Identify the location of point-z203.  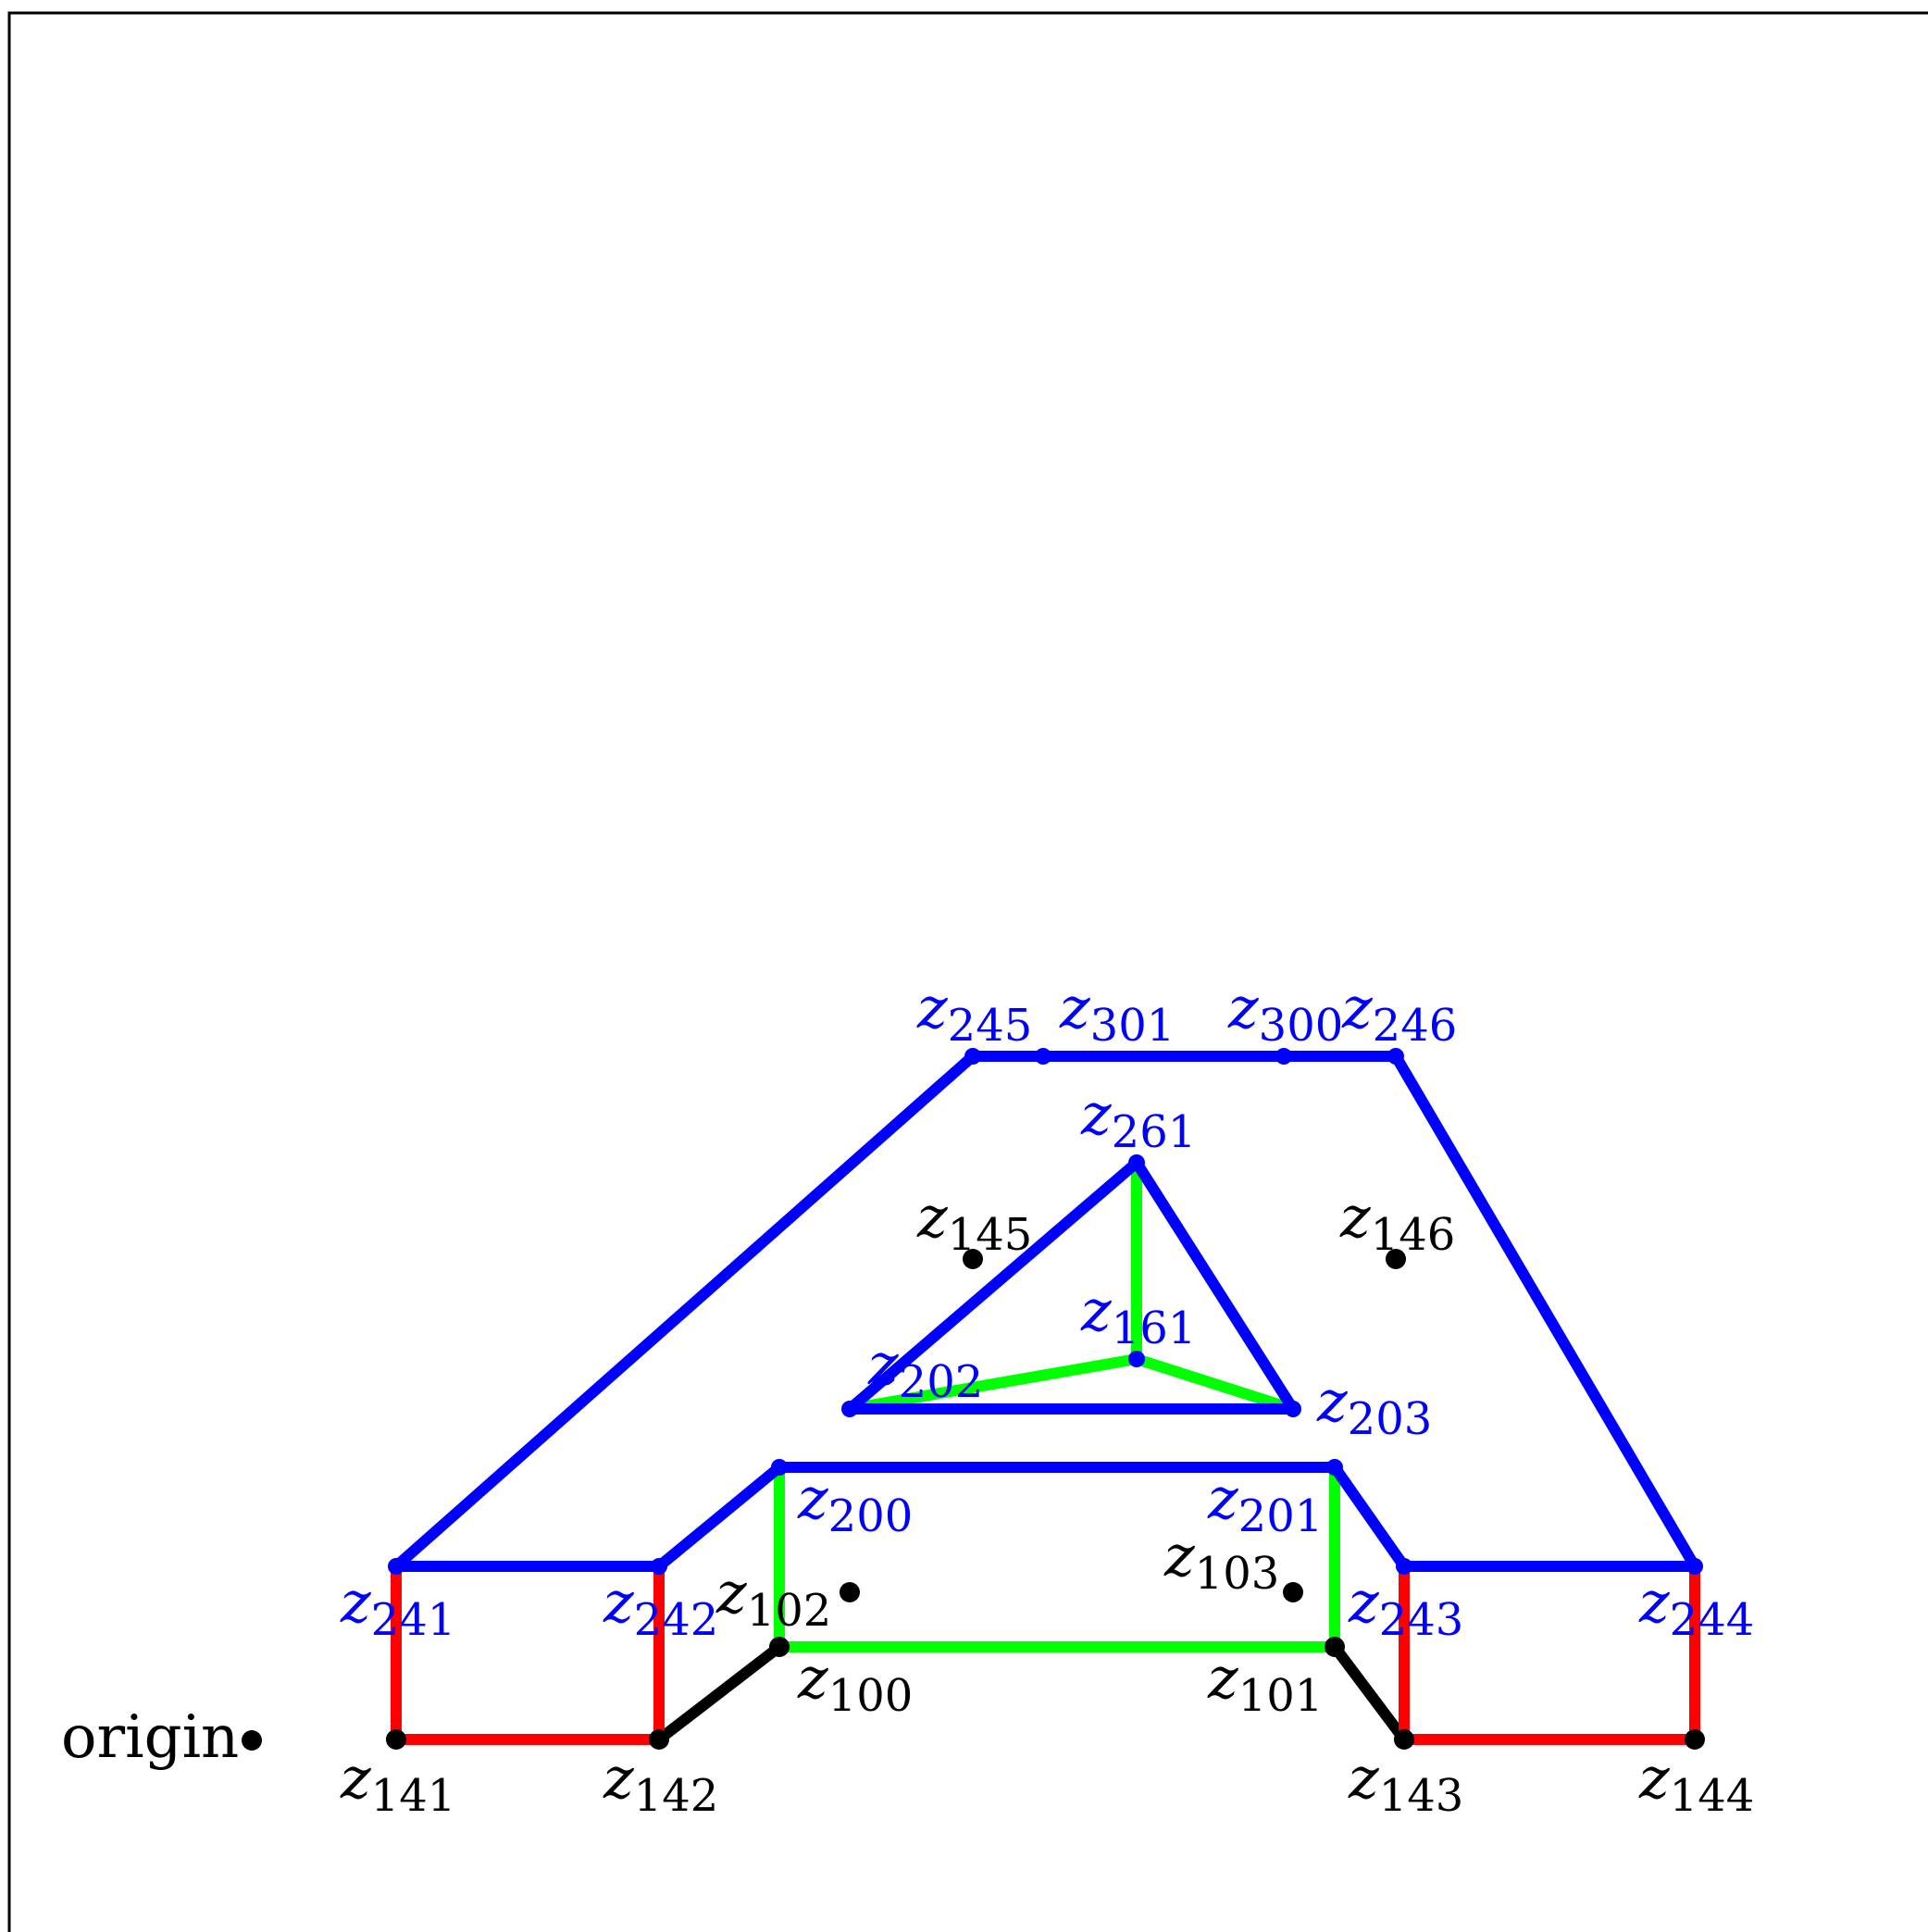
(1293, 1409).